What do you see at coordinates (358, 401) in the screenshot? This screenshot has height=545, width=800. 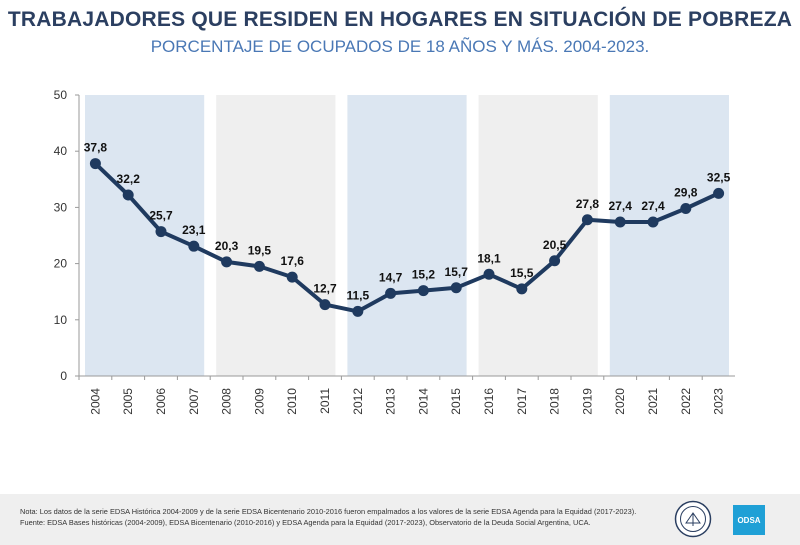 I see `x-tick-label-2012: 2012` at bounding box center [358, 401].